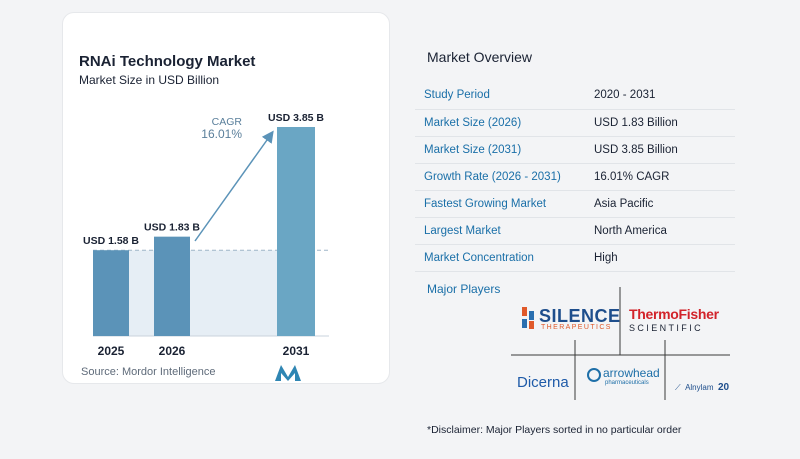 This screenshot has width=800, height=459. I want to click on overview-value: USD 3.85 Billion, so click(662, 150).